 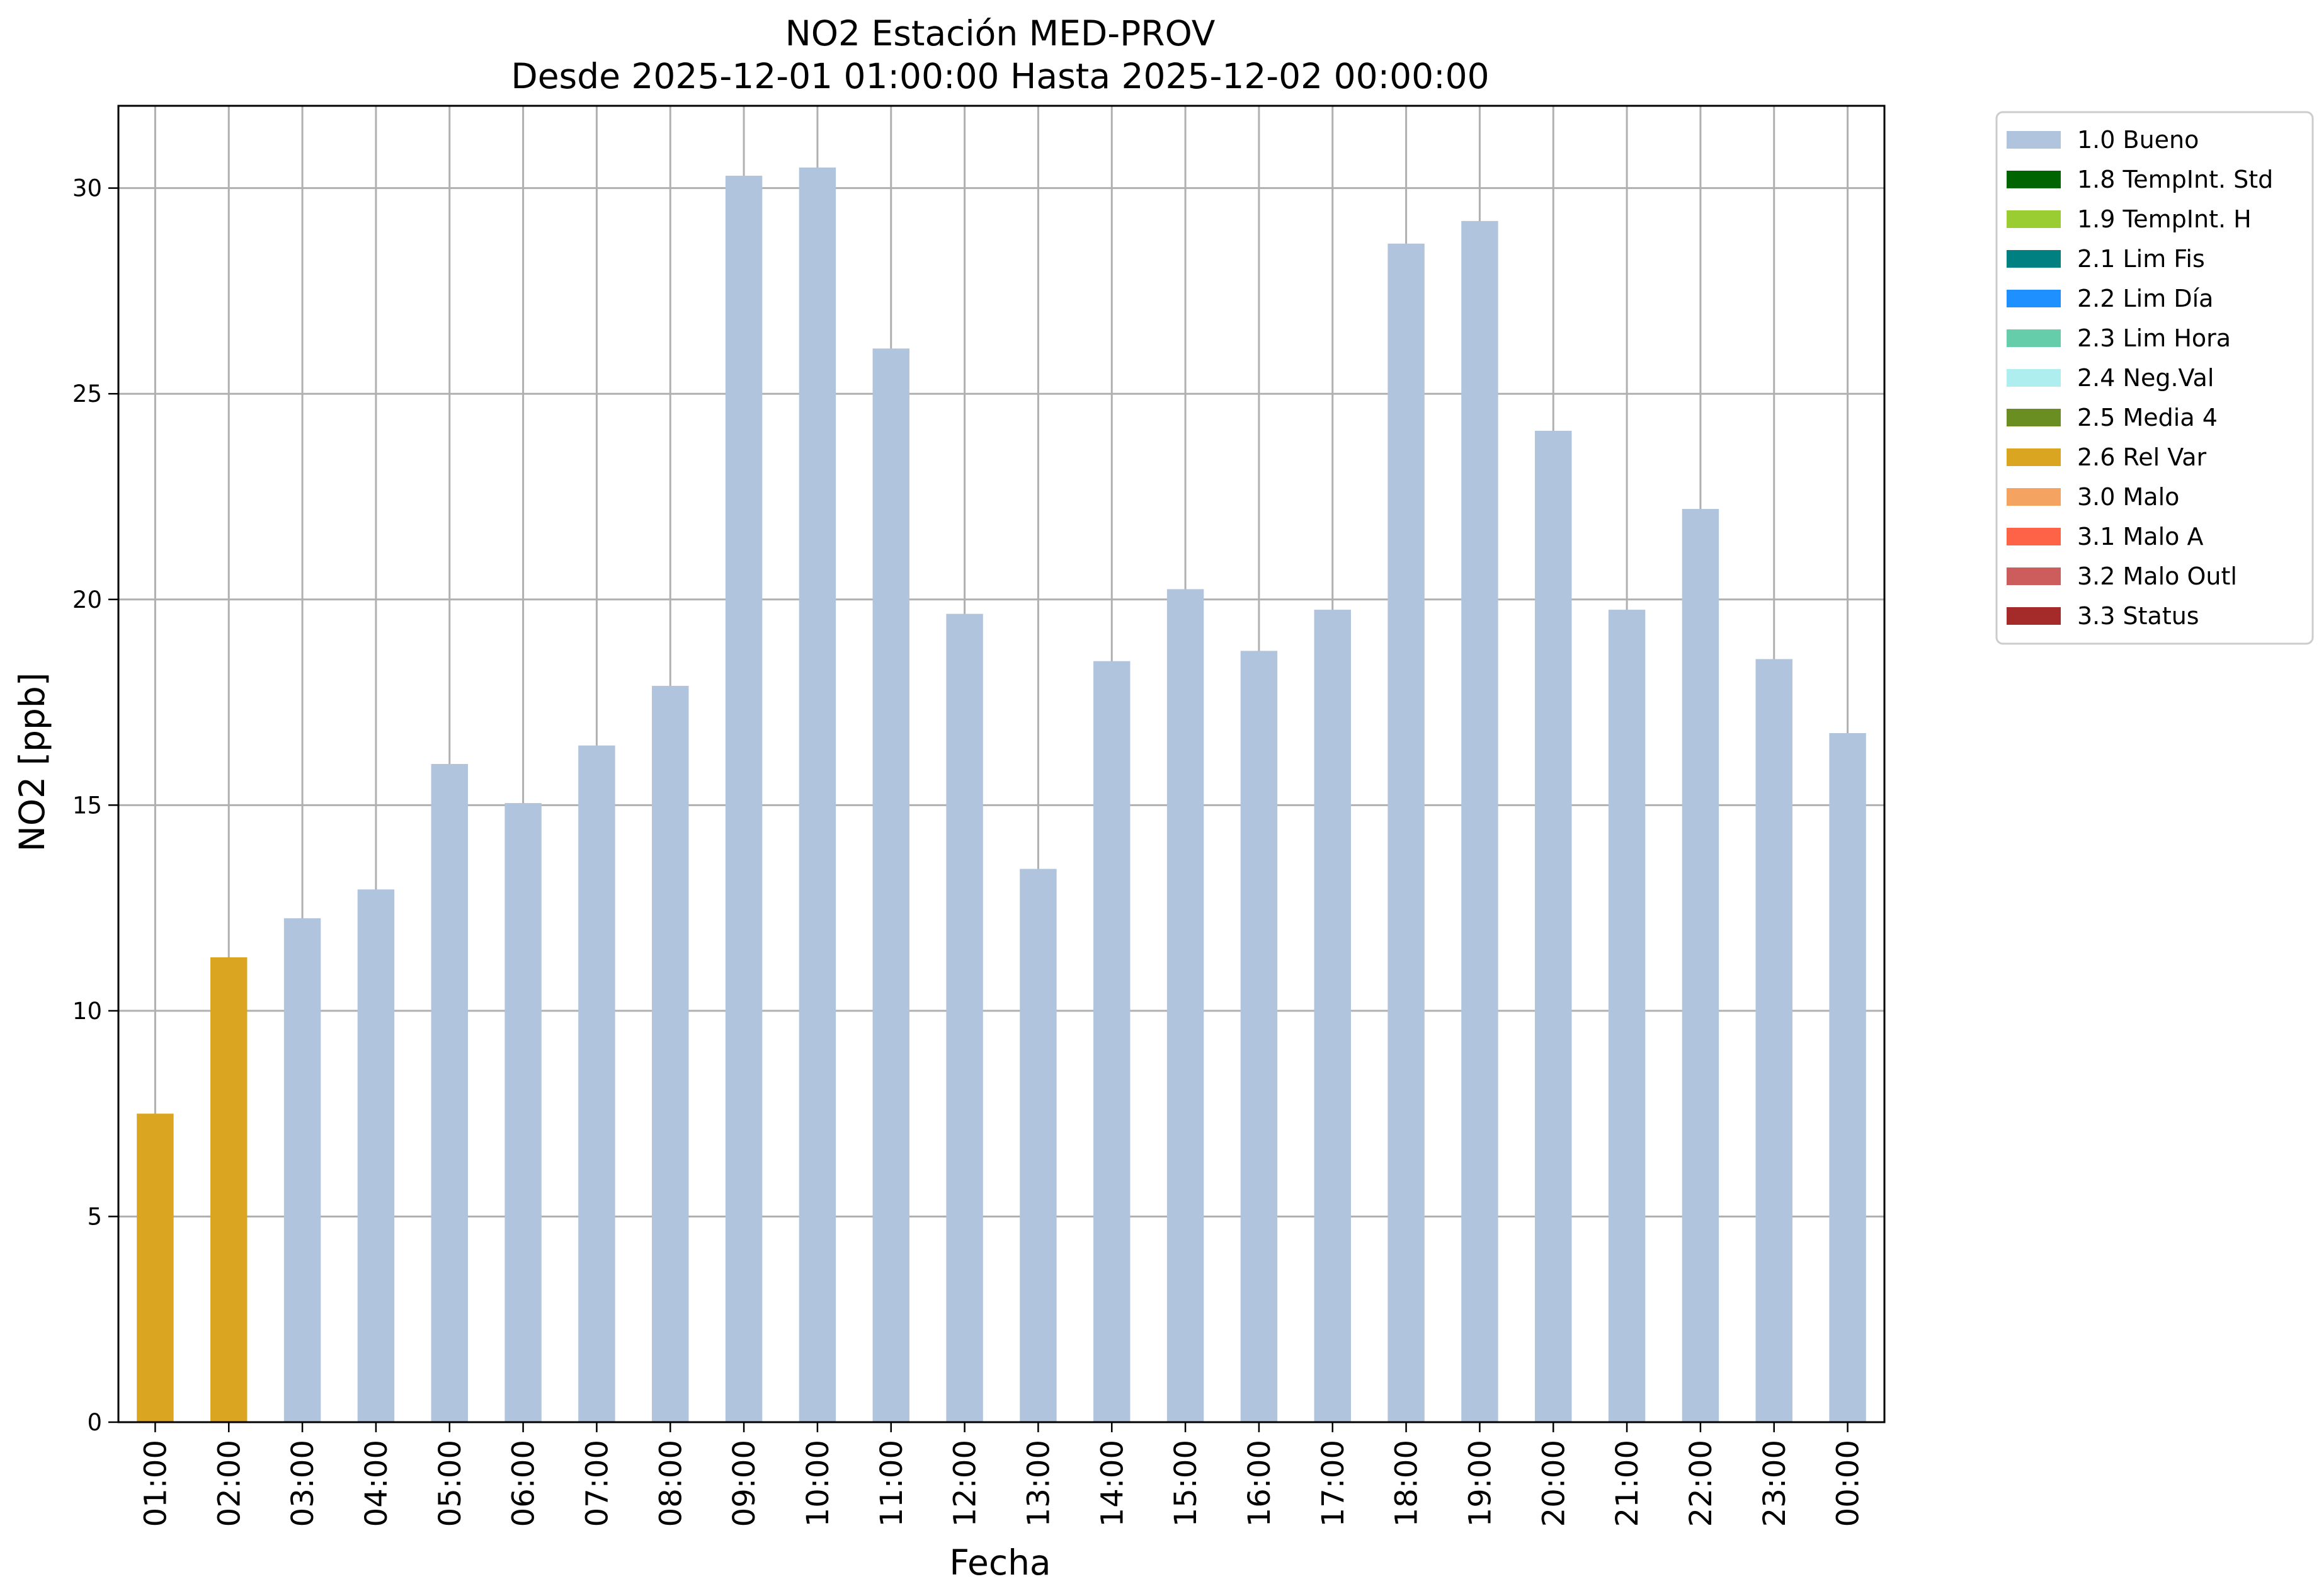 What do you see at coordinates (1186, 1483) in the screenshot?
I see `x-tick-label: 15:00` at bounding box center [1186, 1483].